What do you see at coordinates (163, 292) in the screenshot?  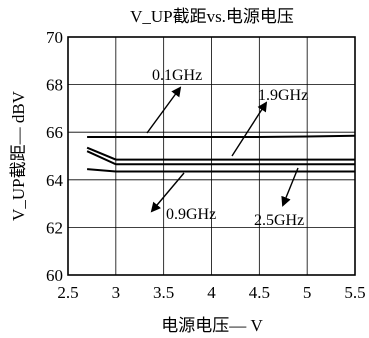 I see `x-tick-label: 3.5` at bounding box center [163, 292].